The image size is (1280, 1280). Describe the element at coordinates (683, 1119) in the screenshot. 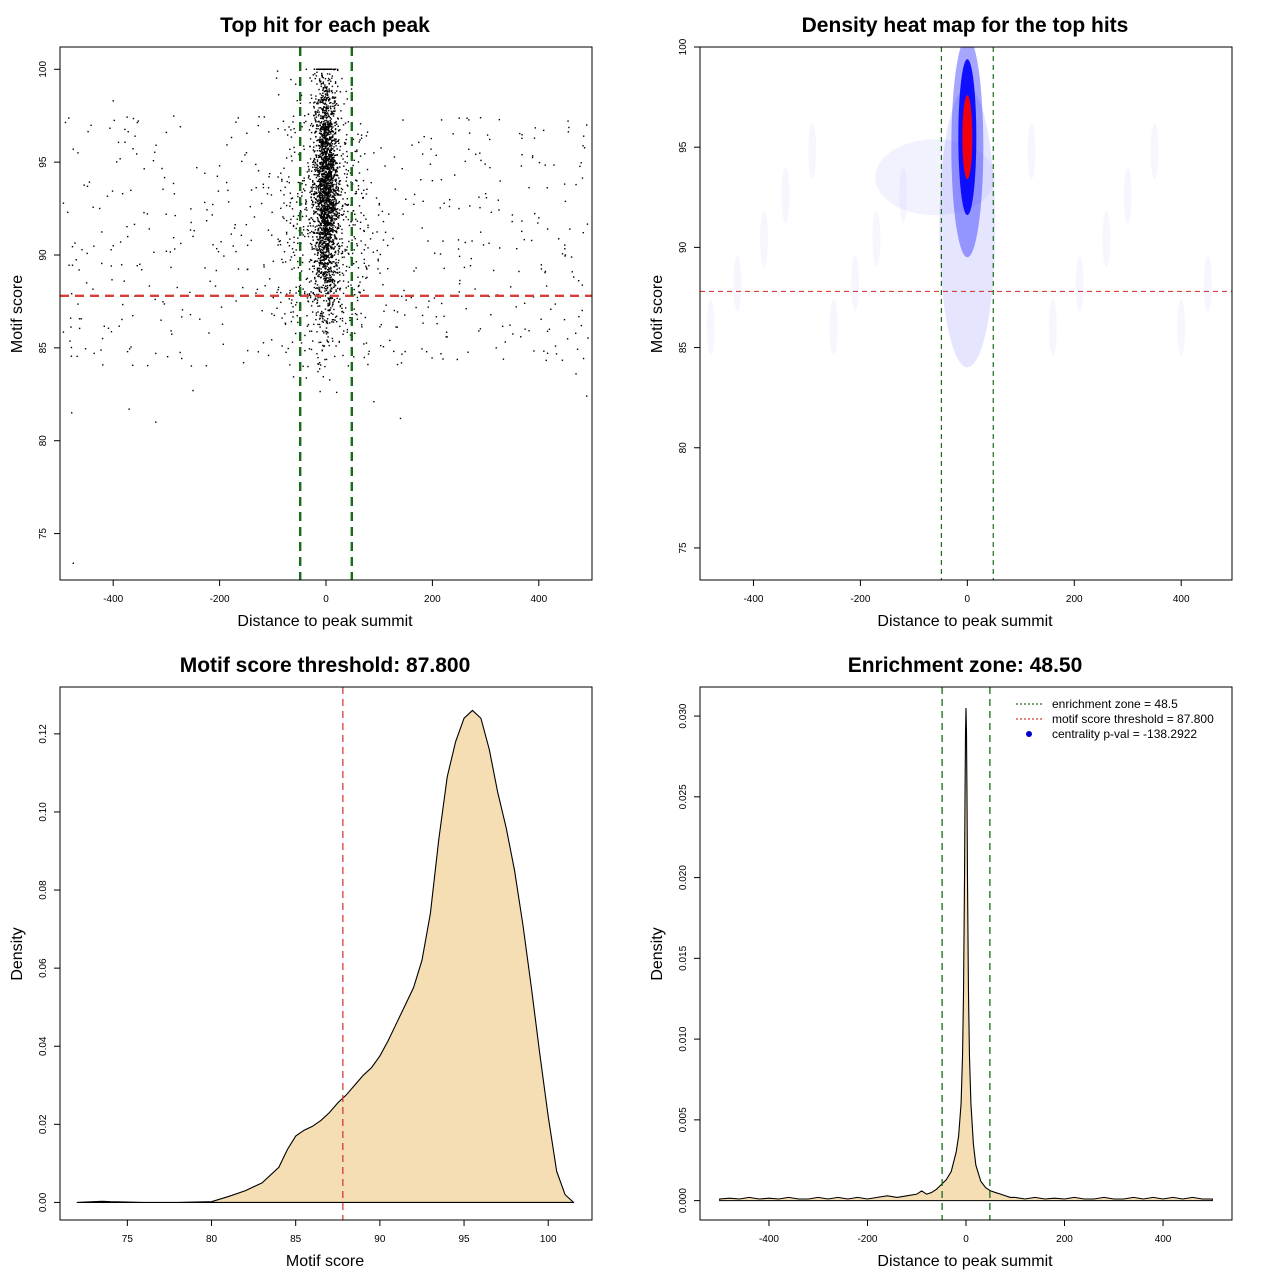

I see `distance-density-y-tick-label: 0.005` at that location.